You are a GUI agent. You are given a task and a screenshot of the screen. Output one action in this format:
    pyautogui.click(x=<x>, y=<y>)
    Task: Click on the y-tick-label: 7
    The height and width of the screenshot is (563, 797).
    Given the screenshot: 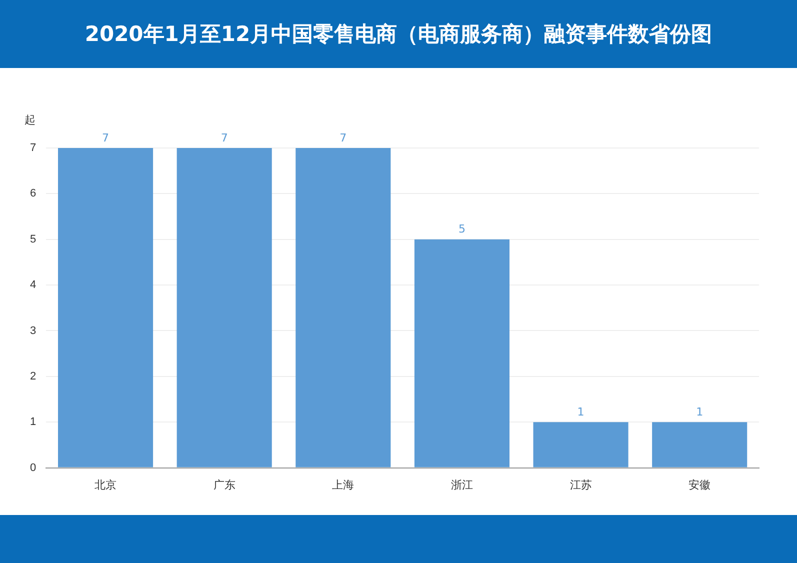 What is the action you would take?
    pyautogui.click(x=33, y=148)
    